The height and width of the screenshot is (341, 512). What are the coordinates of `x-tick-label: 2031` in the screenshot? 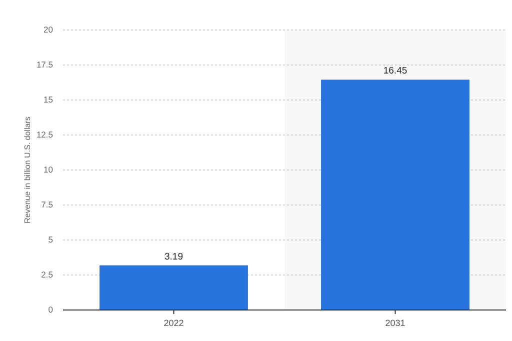 It's located at (395, 323).